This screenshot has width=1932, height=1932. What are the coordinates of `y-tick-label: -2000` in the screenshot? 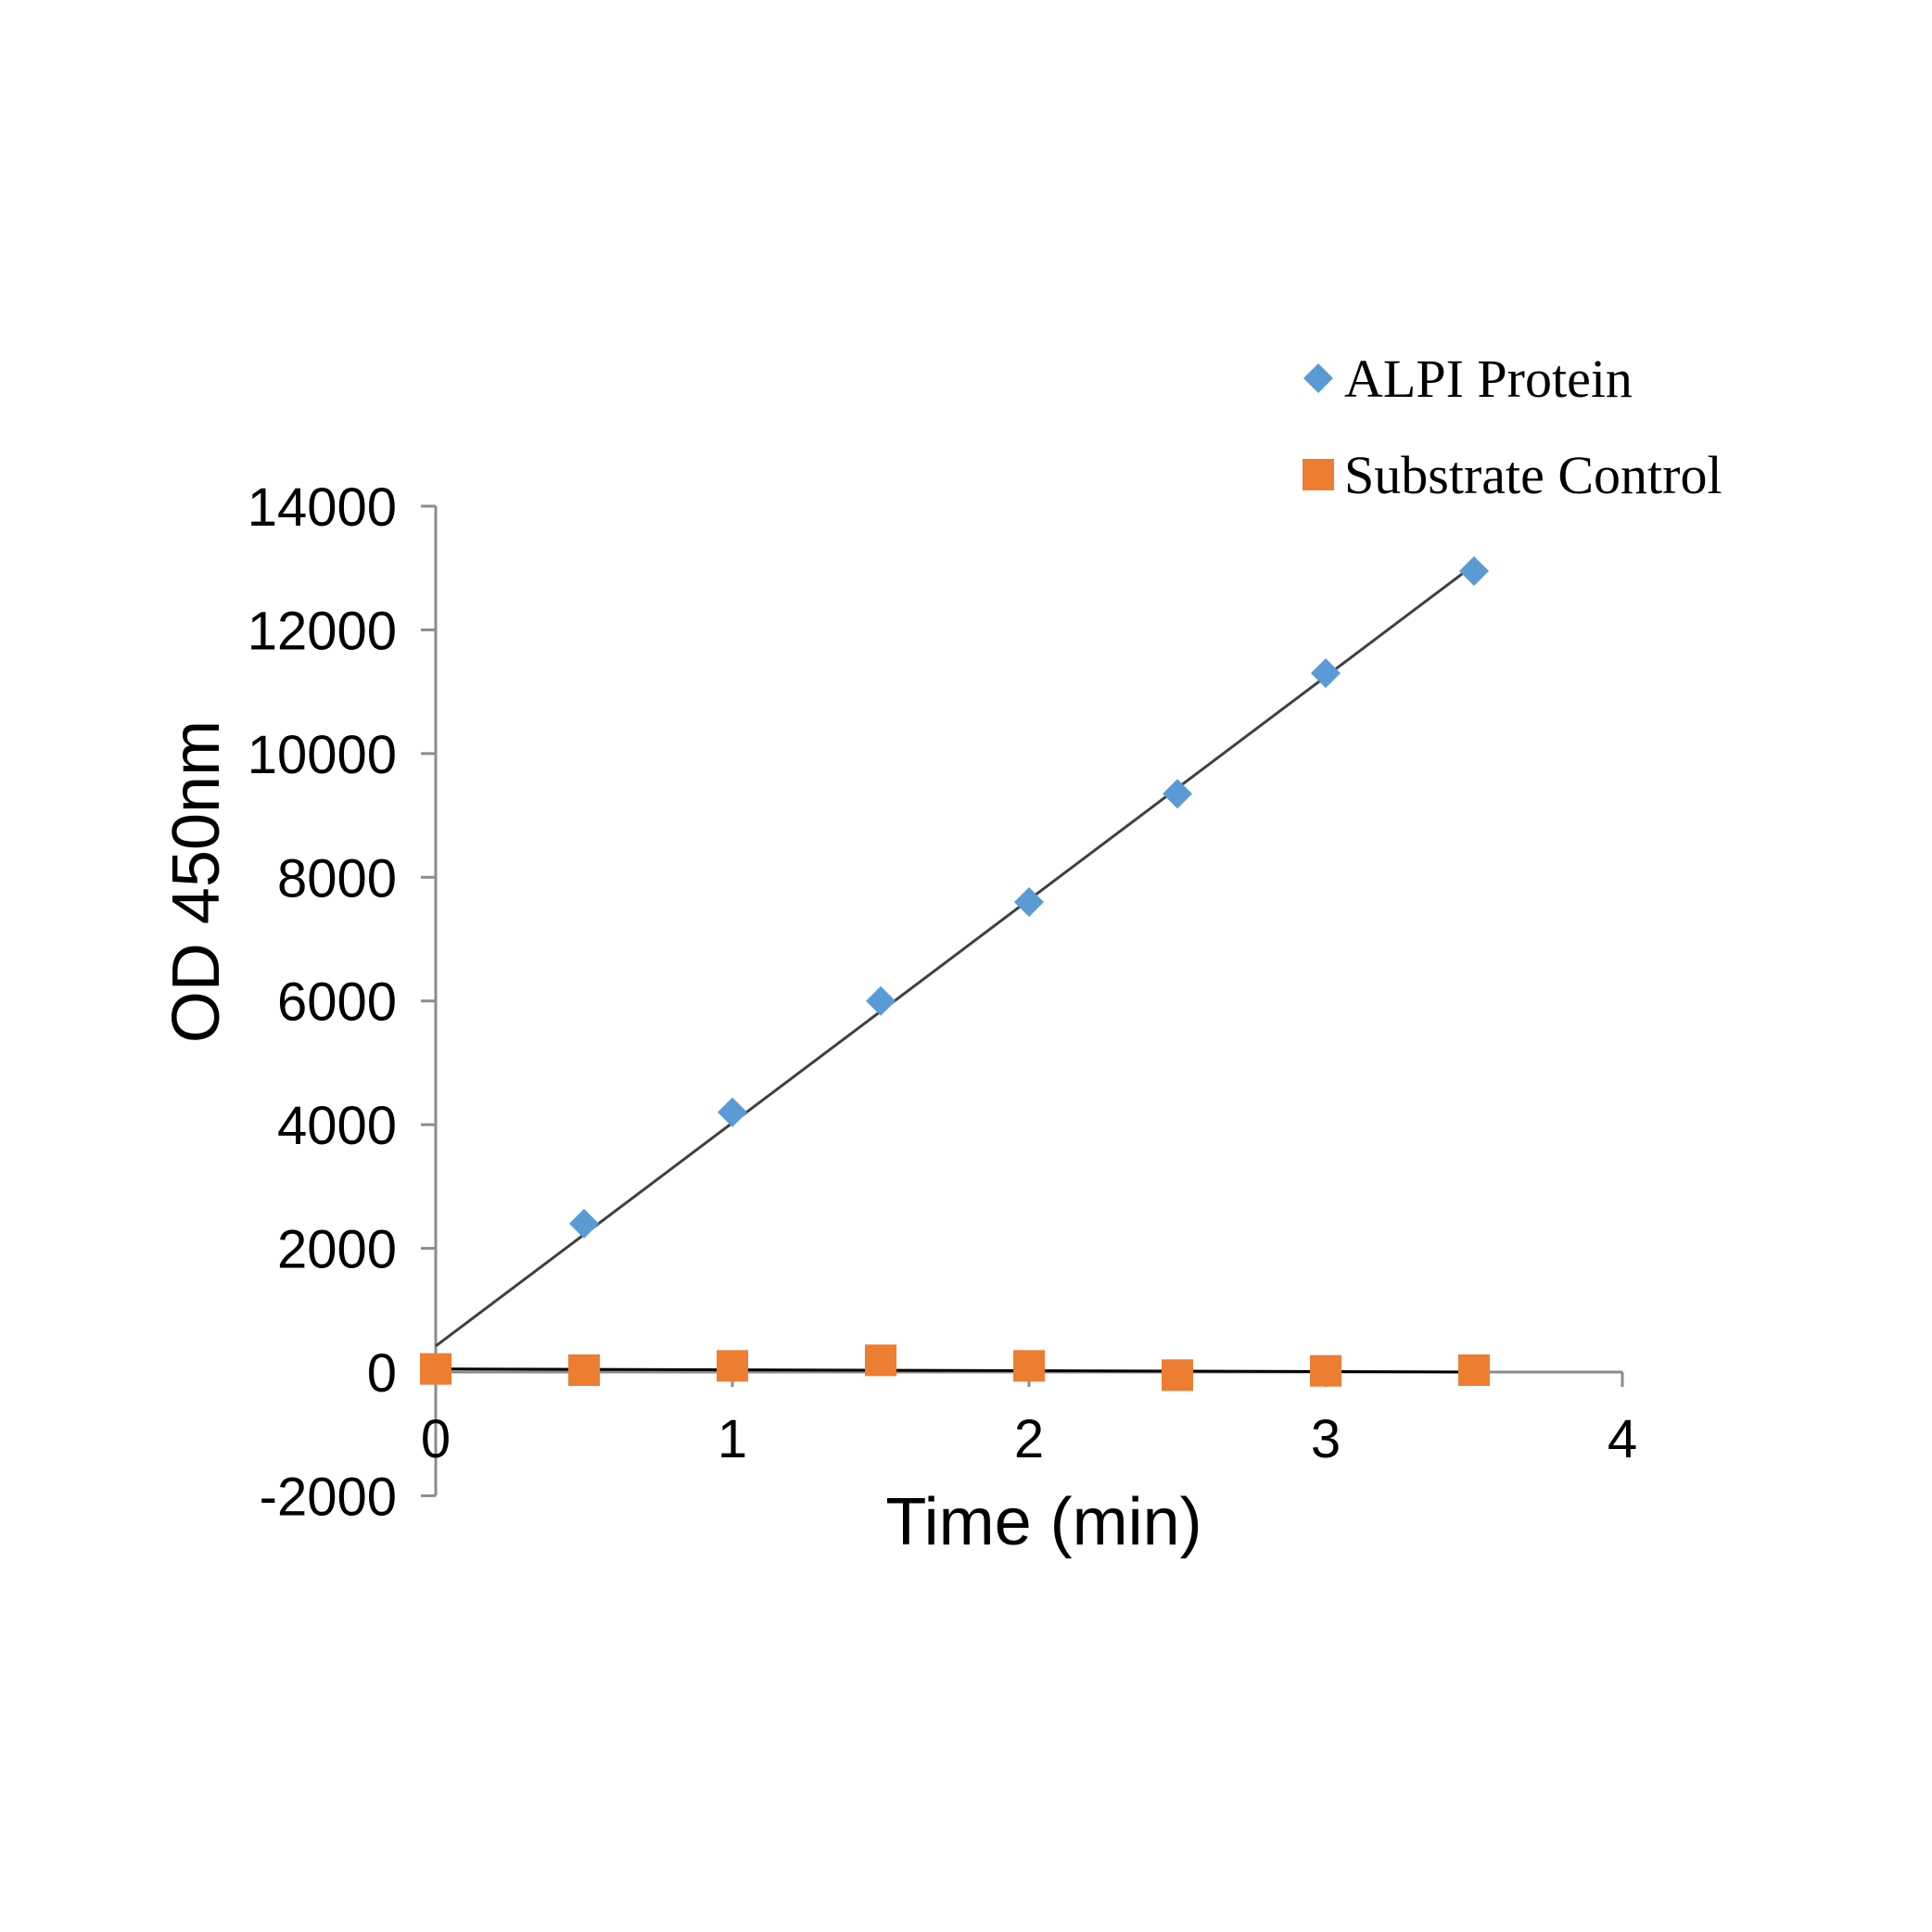 It's located at (328, 1497).